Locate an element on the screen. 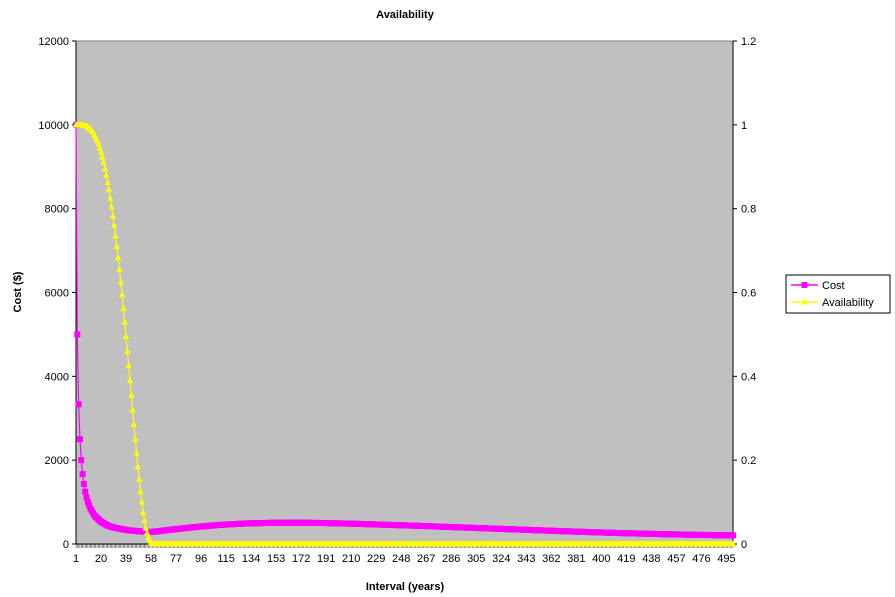 The width and height of the screenshot is (895, 597). x-tick-label: 229 is located at coordinates (376, 559).